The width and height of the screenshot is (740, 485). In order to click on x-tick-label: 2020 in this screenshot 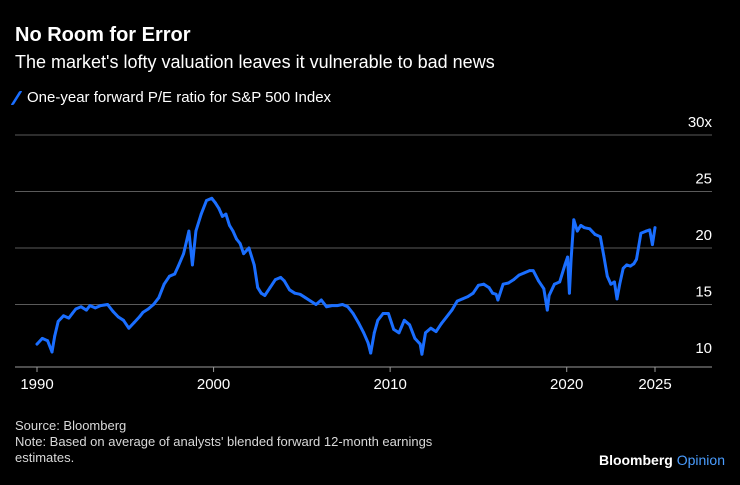, I will do `click(566, 384)`.